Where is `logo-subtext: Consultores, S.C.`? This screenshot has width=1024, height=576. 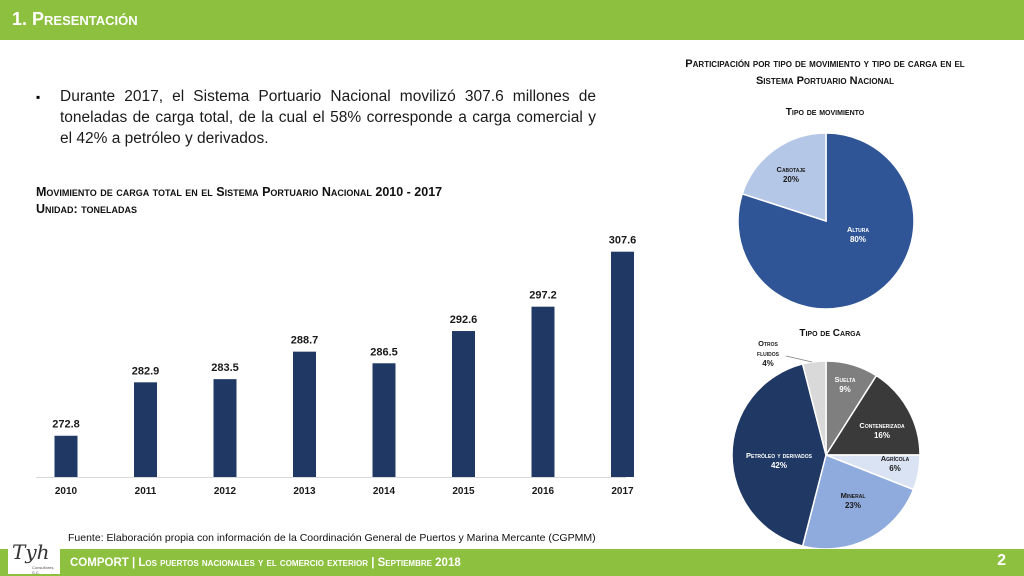 logo-subtext: Consultores, S.C. is located at coordinates (43, 570).